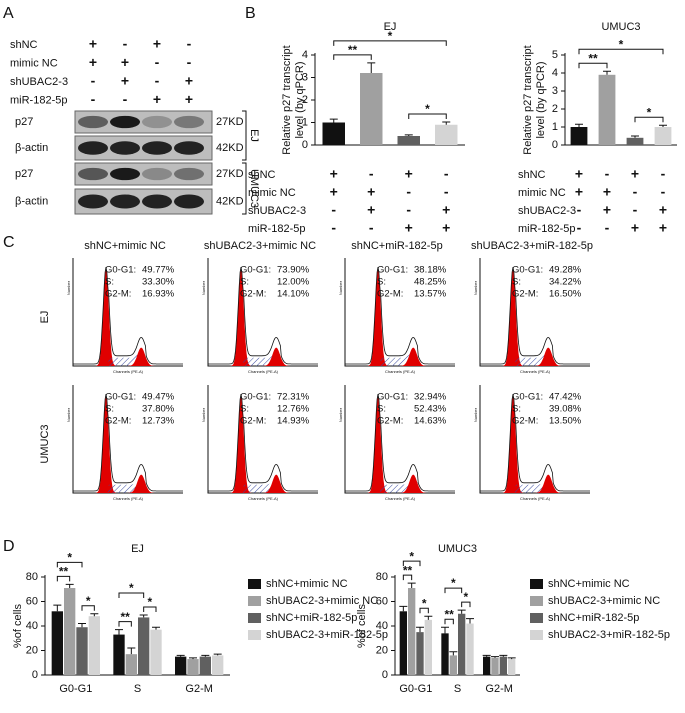  What do you see at coordinates (499, 689) in the screenshot?
I see `x-tick-label: G2-M` at bounding box center [499, 689].